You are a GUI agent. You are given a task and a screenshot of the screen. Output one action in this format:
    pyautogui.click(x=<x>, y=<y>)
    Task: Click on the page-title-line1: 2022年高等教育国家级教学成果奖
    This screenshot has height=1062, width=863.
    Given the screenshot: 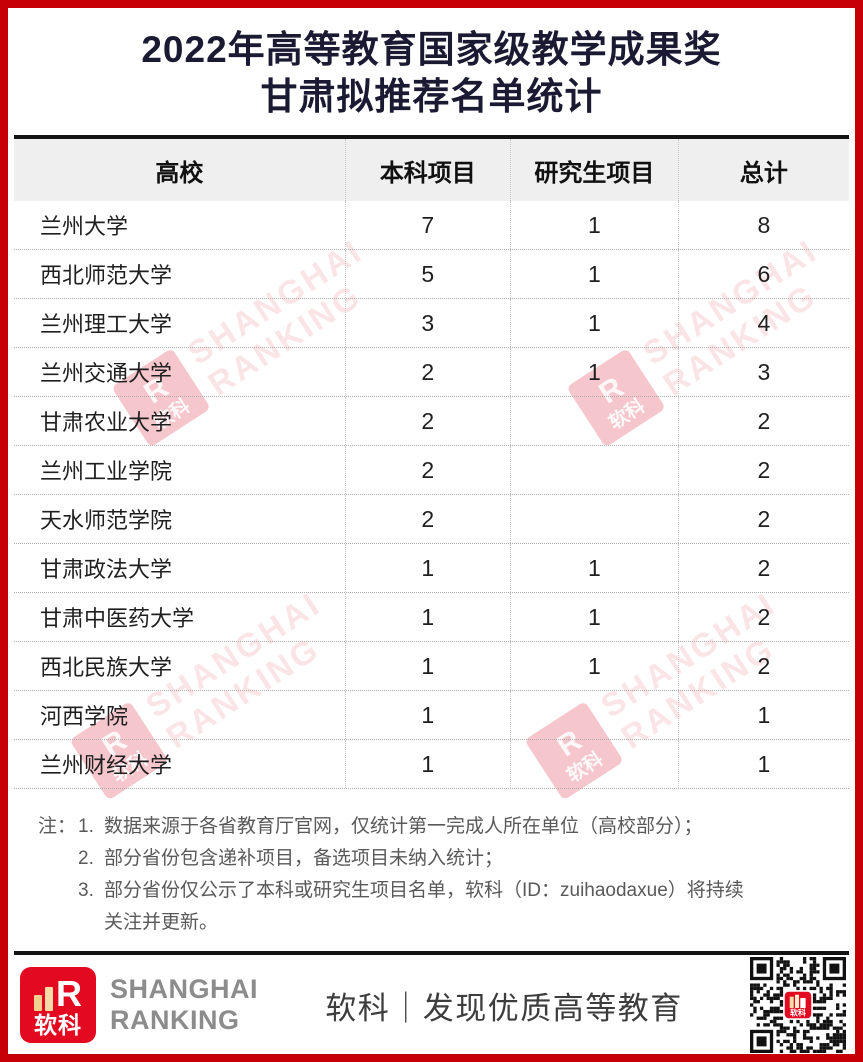 What is the action you would take?
    pyautogui.click(x=431, y=49)
    